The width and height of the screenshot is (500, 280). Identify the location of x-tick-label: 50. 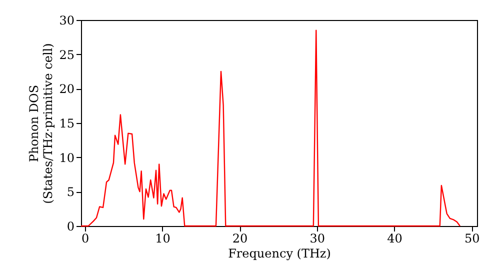
(472, 239).